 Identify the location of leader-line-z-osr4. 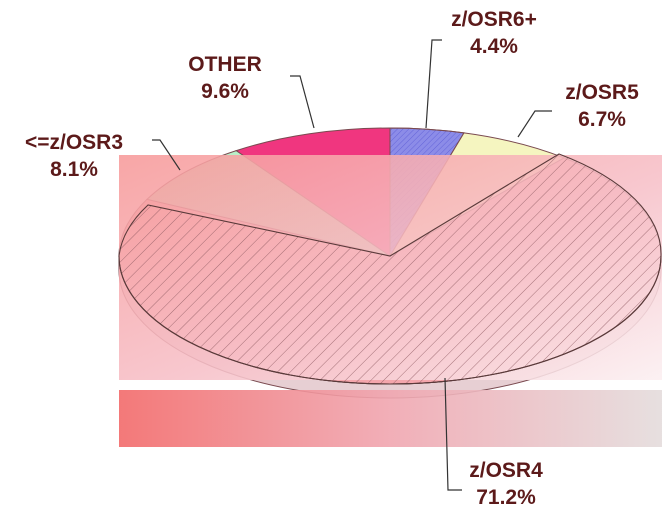
(453, 434).